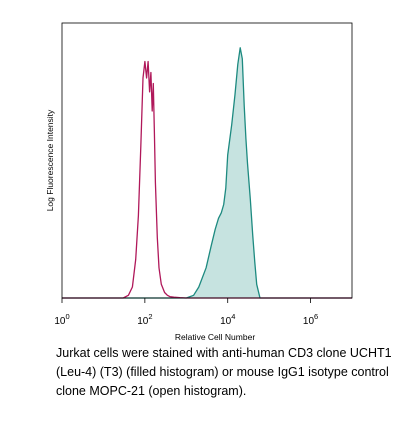 The width and height of the screenshot is (400, 425). I want to click on y-axis-title: Log Fluorescence Intensity, so click(50, 160).